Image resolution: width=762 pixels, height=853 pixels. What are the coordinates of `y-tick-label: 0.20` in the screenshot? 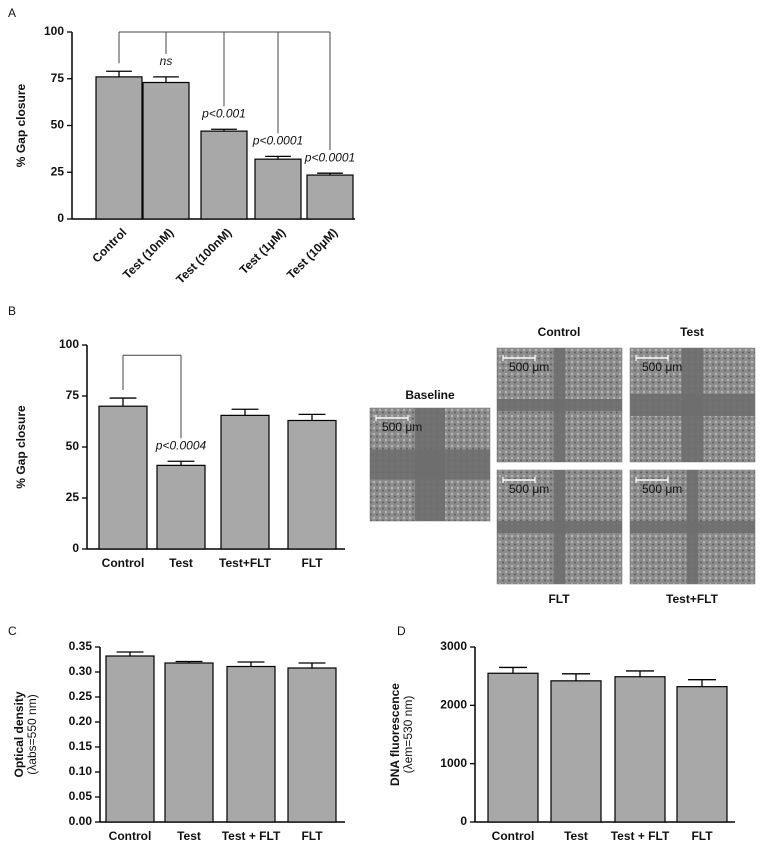 It's located at (81, 721).